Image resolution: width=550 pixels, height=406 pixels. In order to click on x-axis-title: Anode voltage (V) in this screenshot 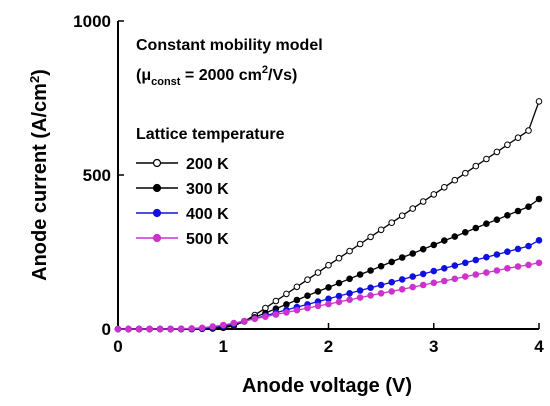, I will do `click(327, 386)`.